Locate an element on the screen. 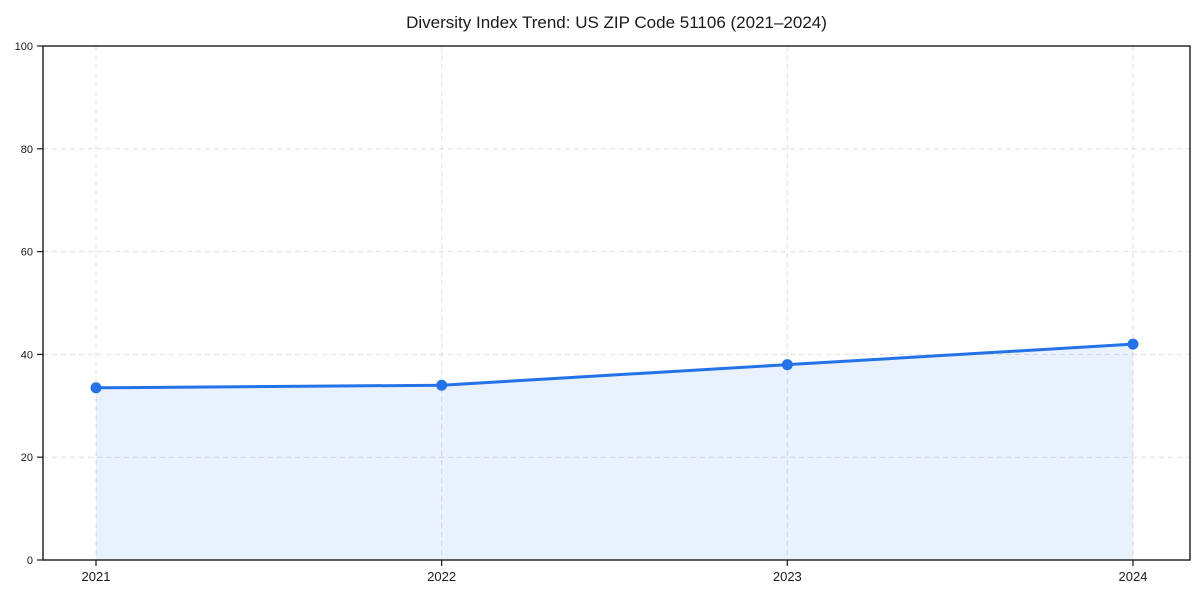  x-tick-label: 2021 is located at coordinates (96, 576).